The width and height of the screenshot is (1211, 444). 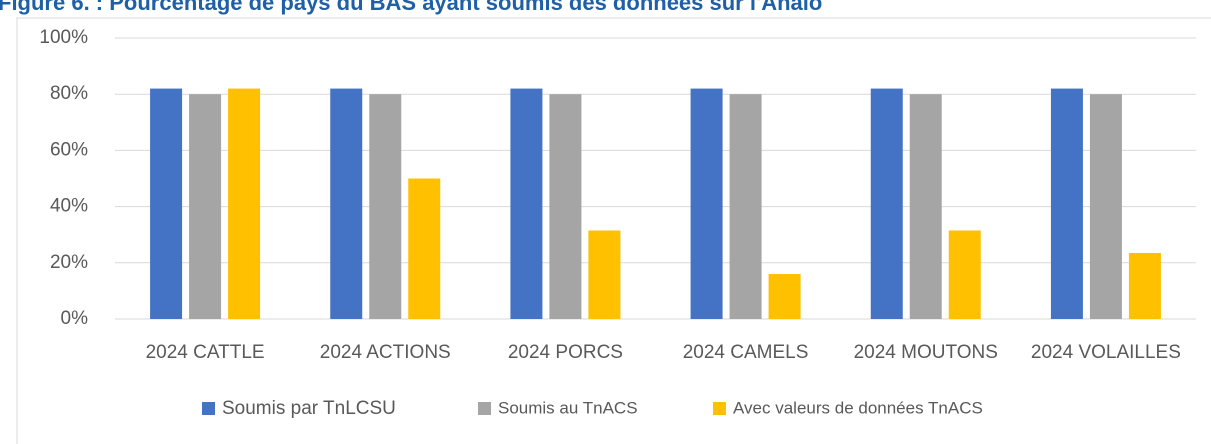 I want to click on y-tick-label: 60%, so click(x=69, y=149).